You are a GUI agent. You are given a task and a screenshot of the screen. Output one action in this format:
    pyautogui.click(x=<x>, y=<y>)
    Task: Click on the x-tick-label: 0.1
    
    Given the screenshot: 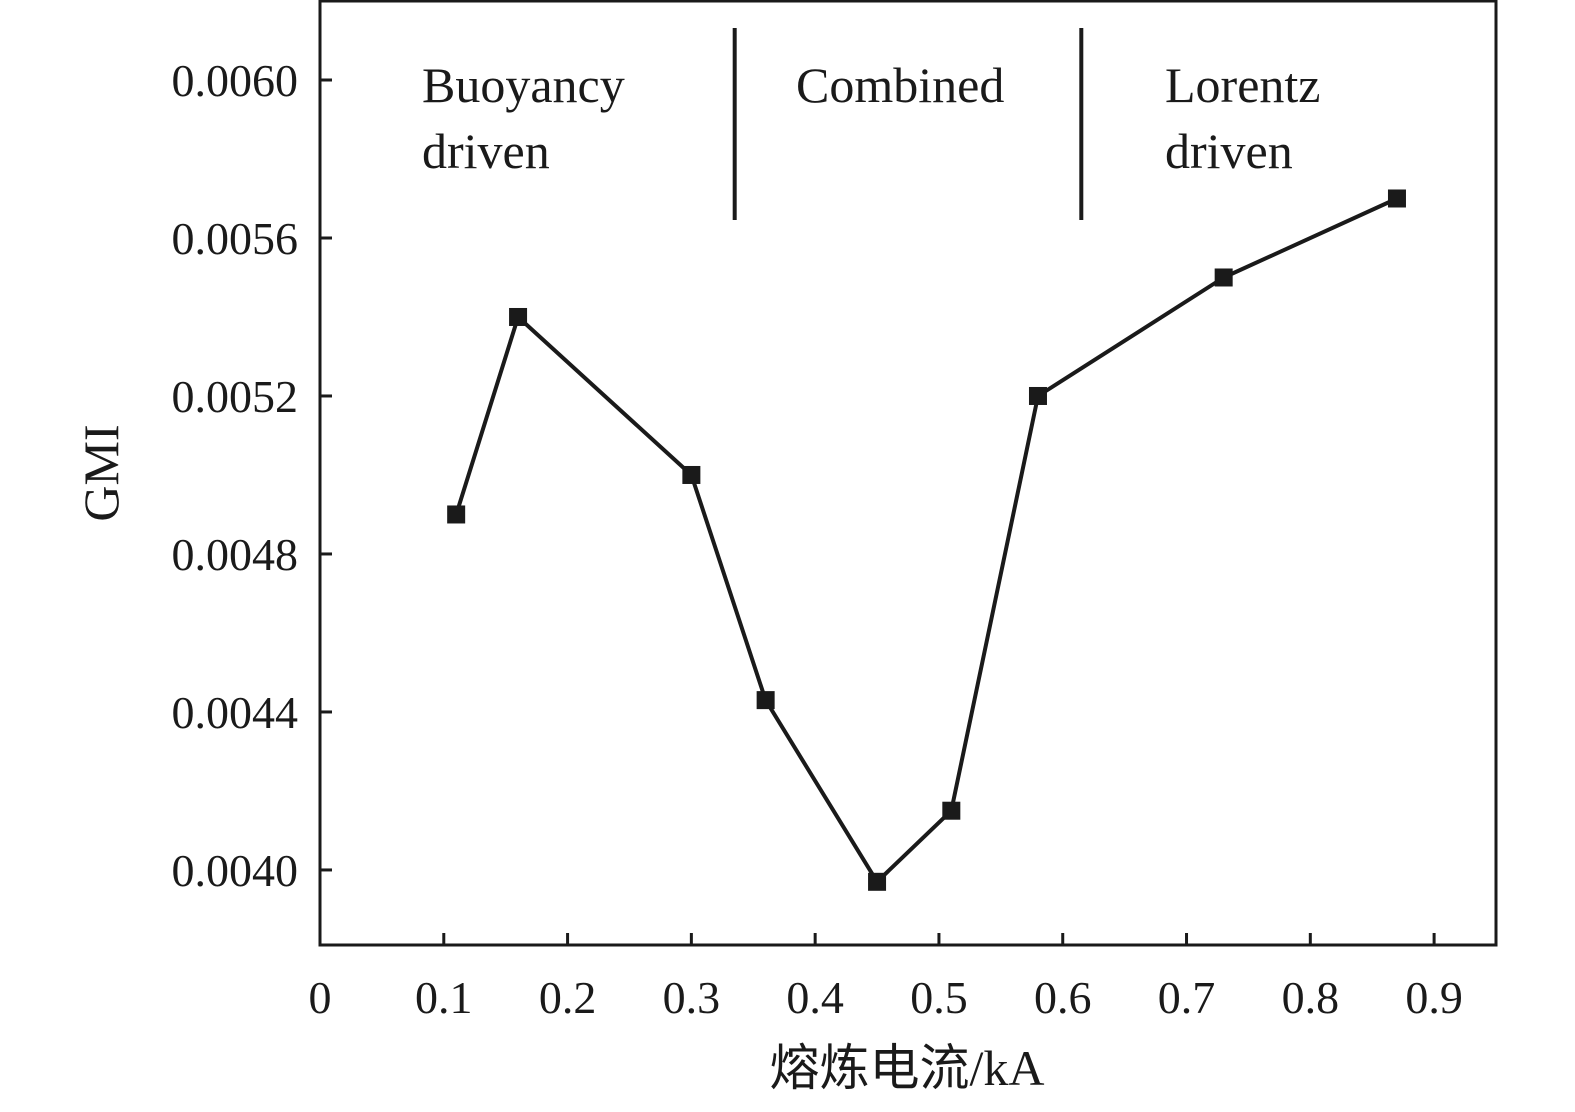 What is the action you would take?
    pyautogui.click(x=444, y=997)
    